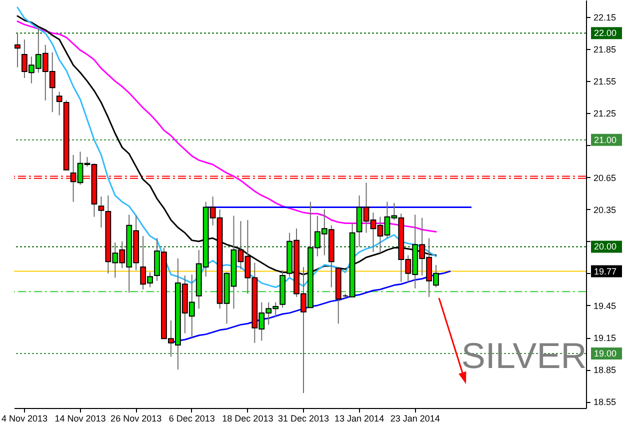  Describe the element at coordinates (248, 419) in the screenshot. I see `x-tick-label: 18 Dec 2013` at that location.